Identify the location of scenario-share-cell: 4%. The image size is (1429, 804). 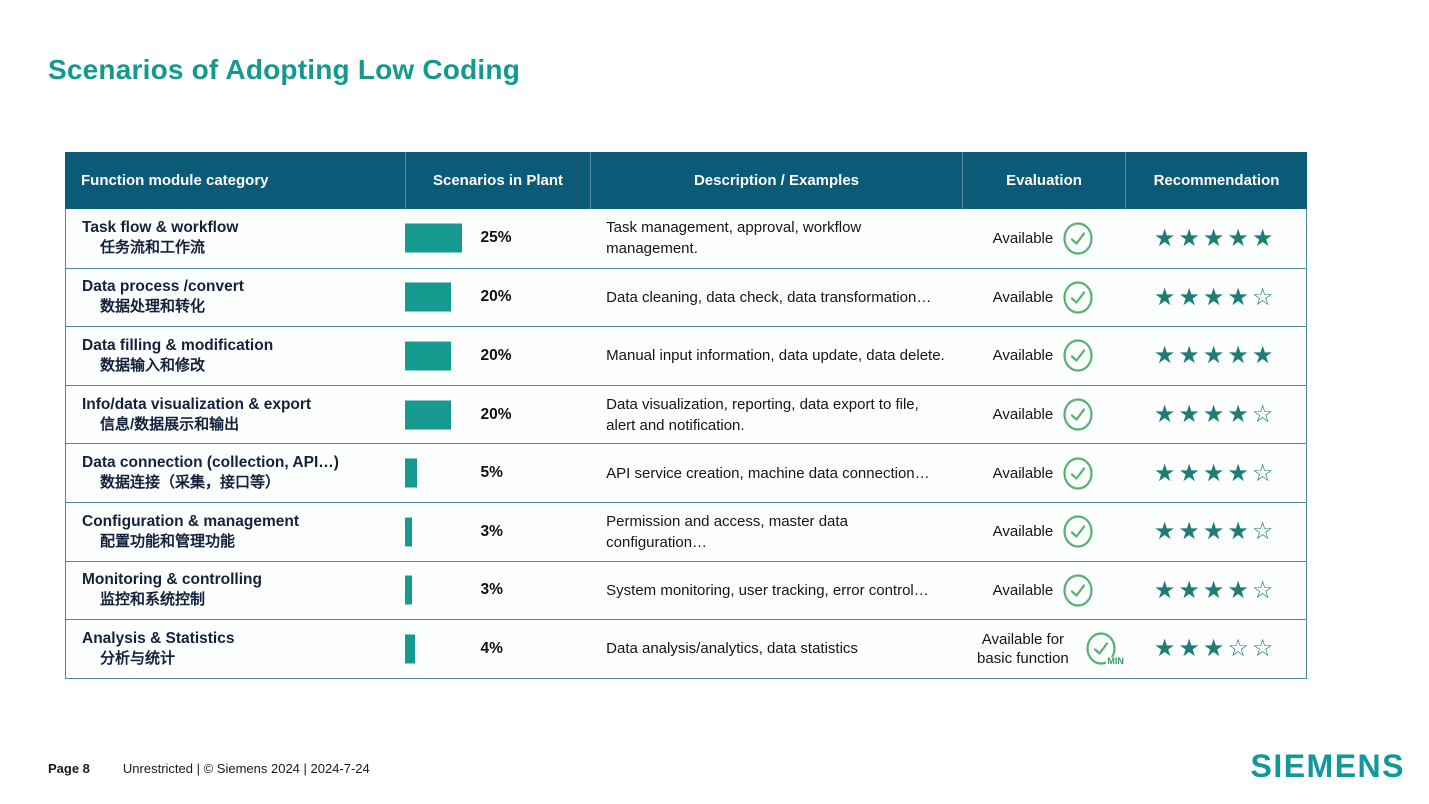
(497, 649).